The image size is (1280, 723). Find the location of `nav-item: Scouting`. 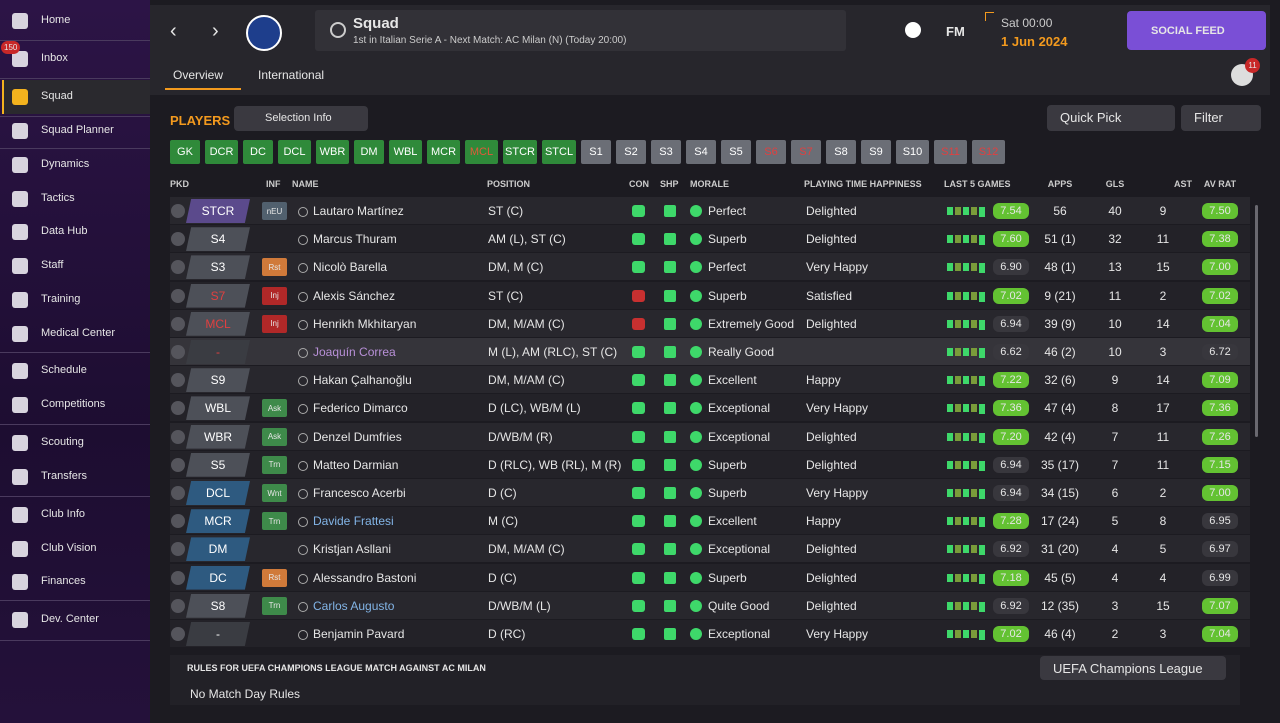

nav-item: Scouting is located at coordinates (62, 442).